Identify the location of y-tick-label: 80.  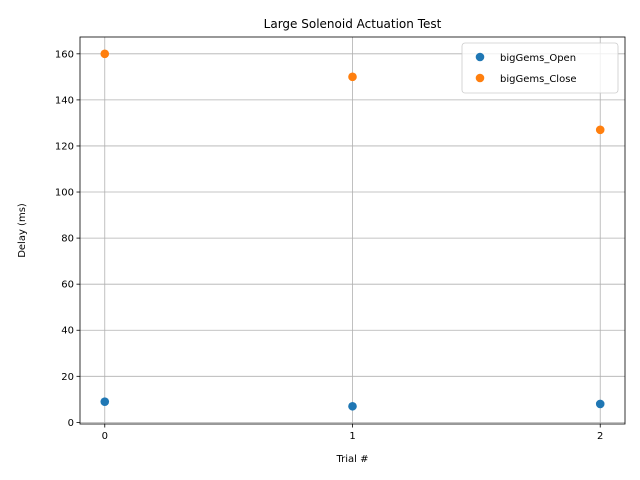
(67, 239).